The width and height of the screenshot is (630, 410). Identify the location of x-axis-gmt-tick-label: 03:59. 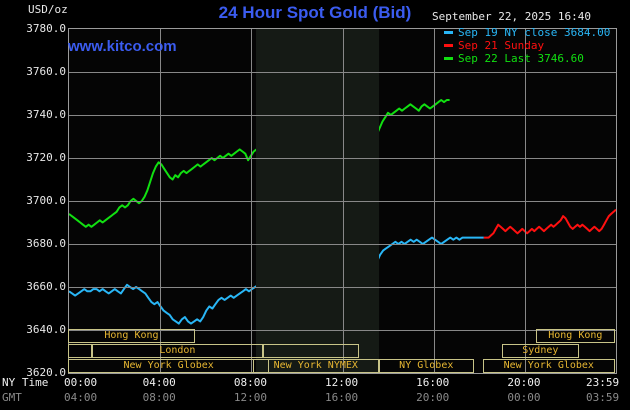
(603, 397).